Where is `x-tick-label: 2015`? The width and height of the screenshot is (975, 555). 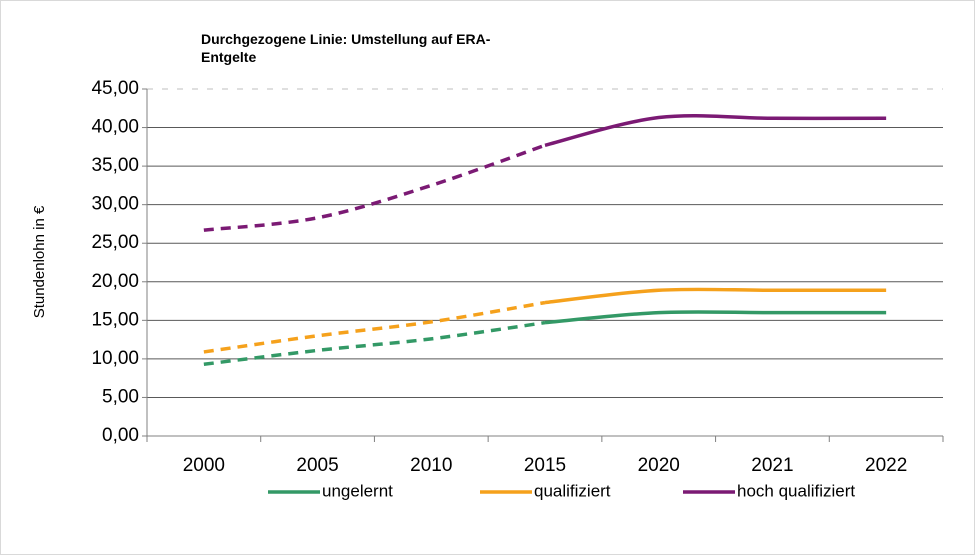 x-tick-label: 2015 is located at coordinates (545, 465).